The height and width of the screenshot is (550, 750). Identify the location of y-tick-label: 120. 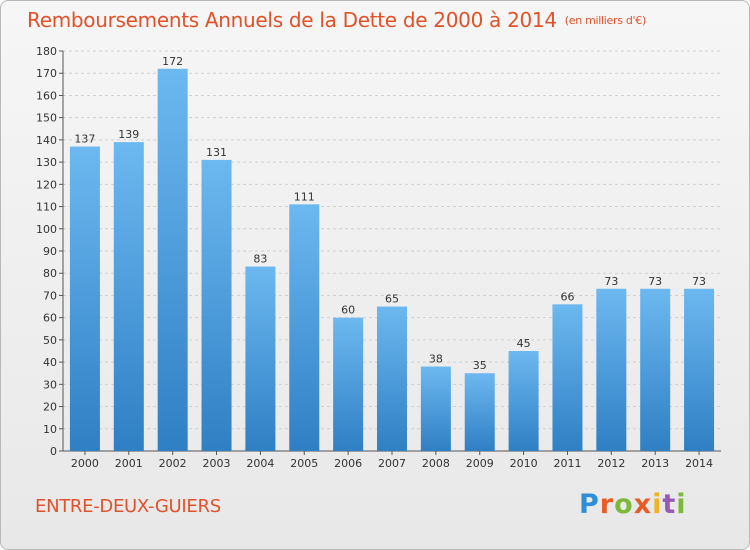
(46, 184).